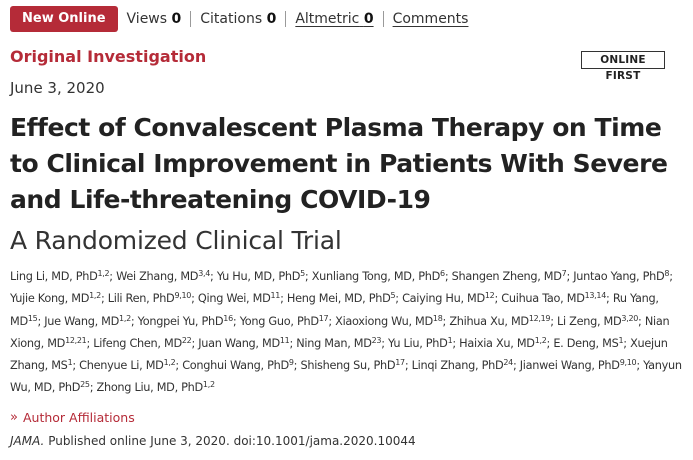 The height and width of the screenshot is (460, 693). What do you see at coordinates (569, 366) in the screenshot?
I see `author-name: Jianwei Wang, PhD` at bounding box center [569, 366].